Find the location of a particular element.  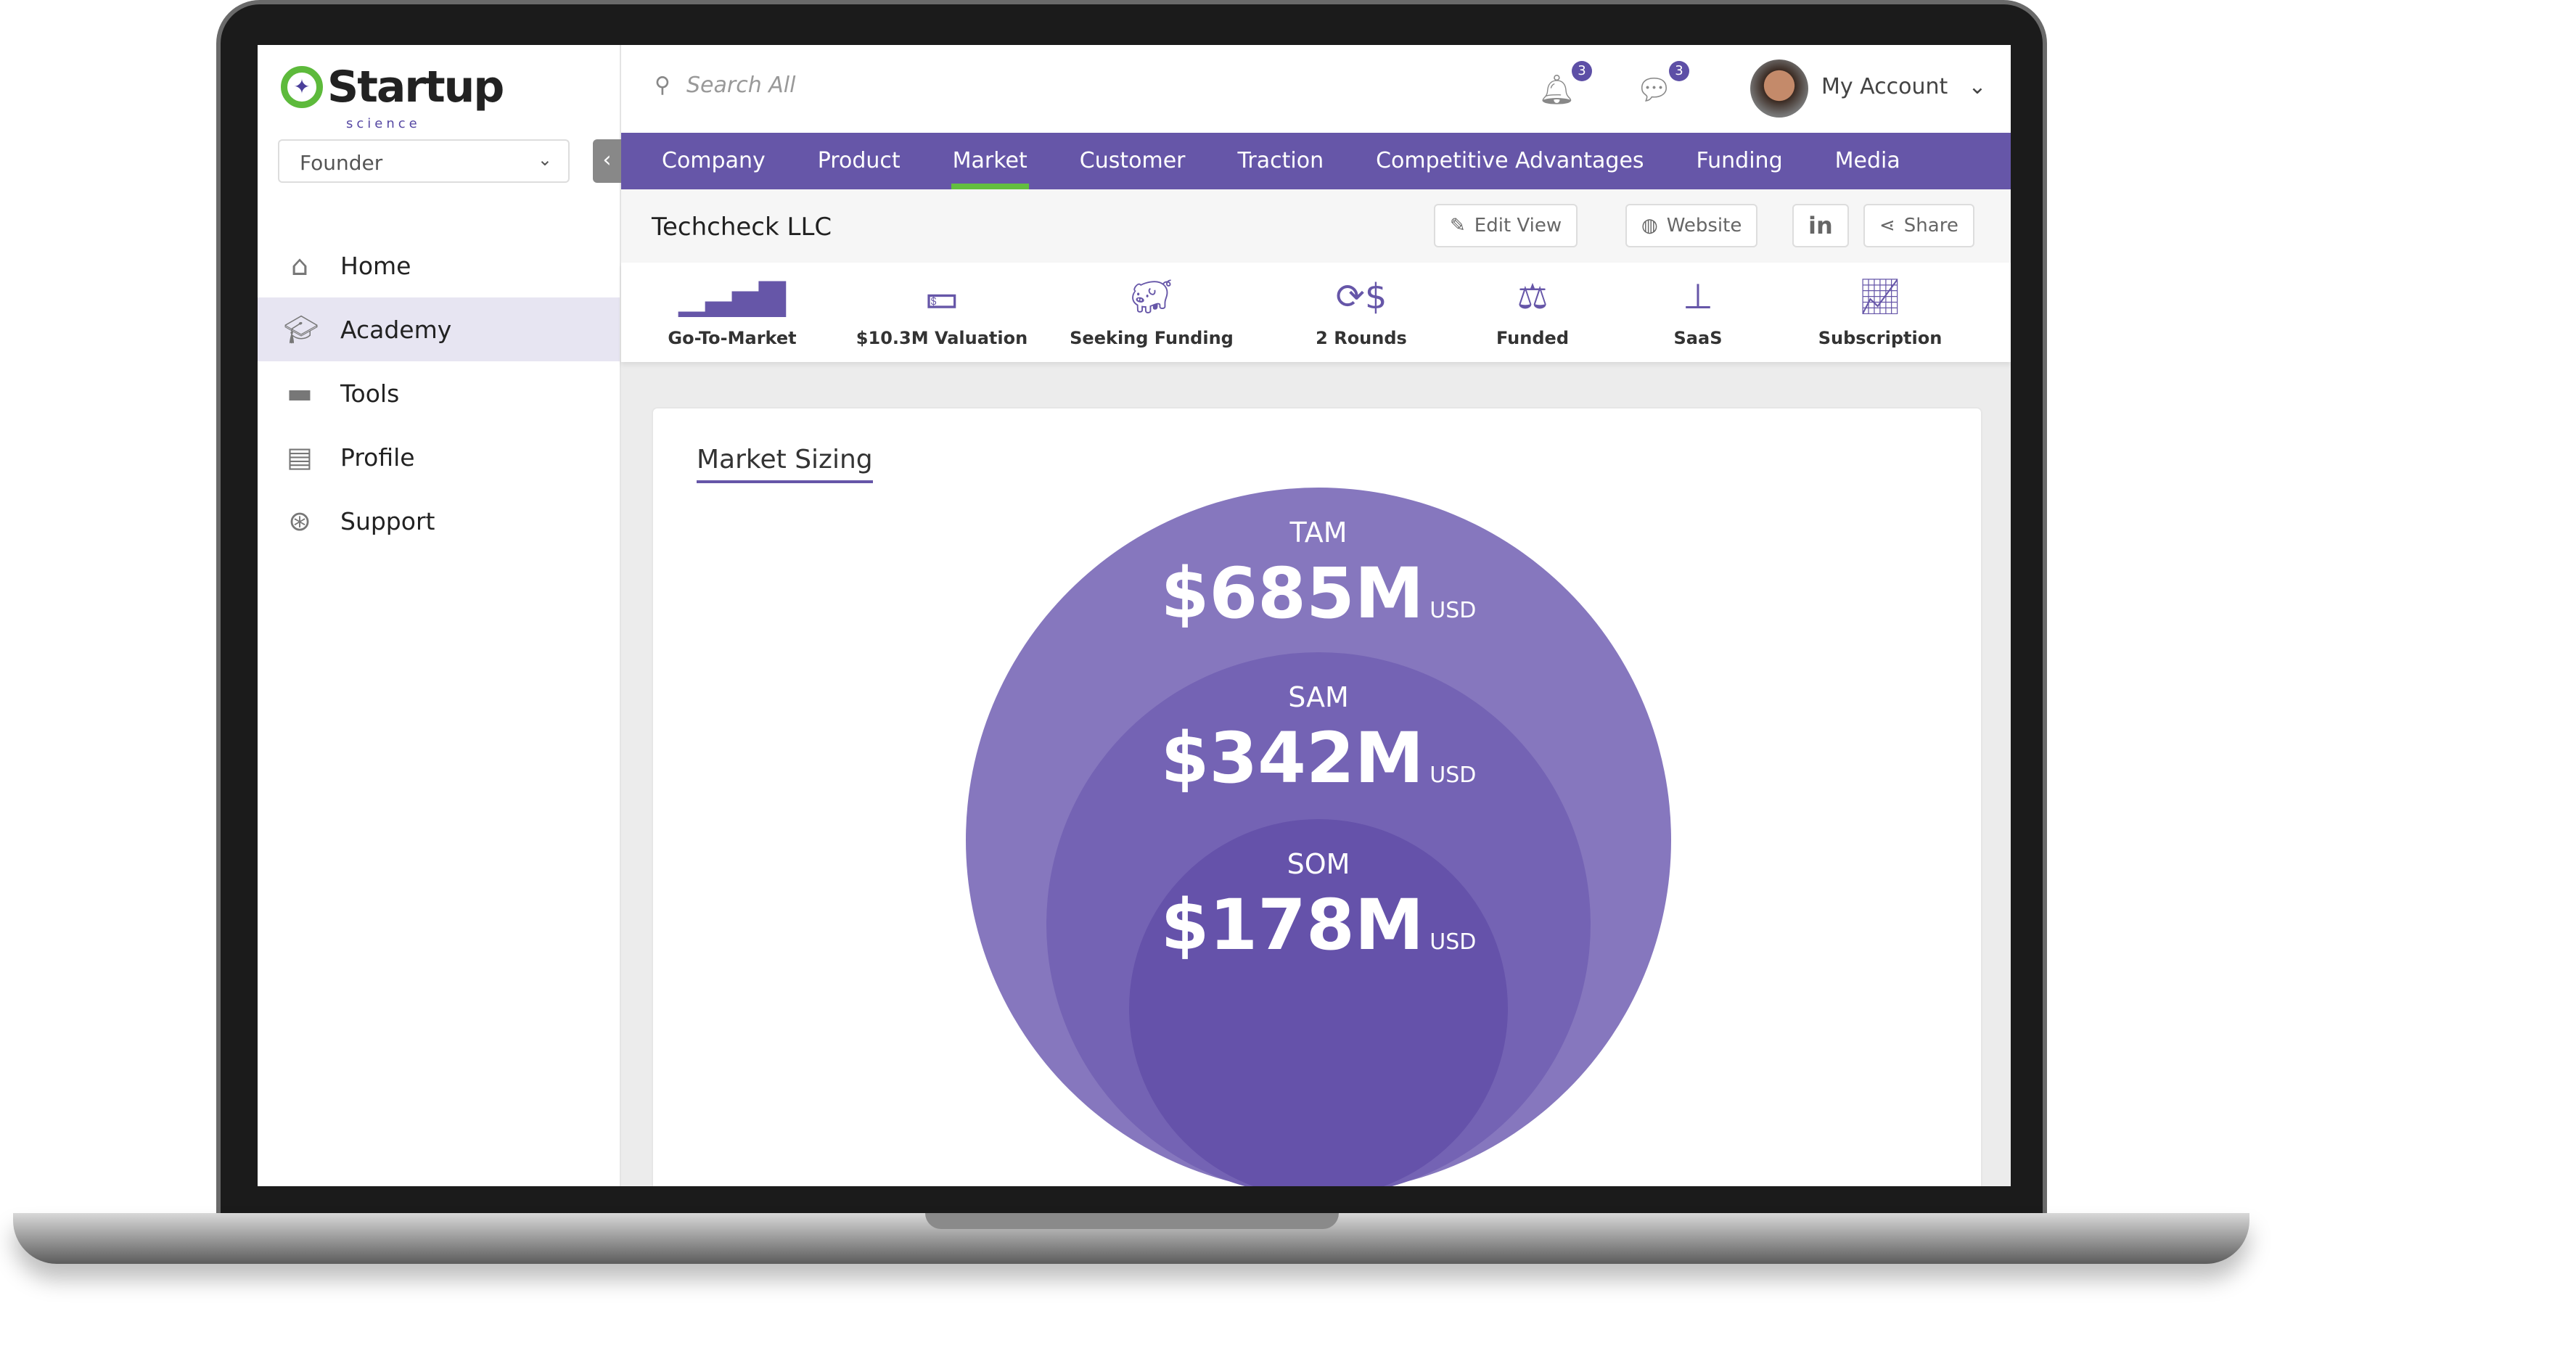

presentation-chart-icon: 📈︎ is located at coordinates (1880, 296).